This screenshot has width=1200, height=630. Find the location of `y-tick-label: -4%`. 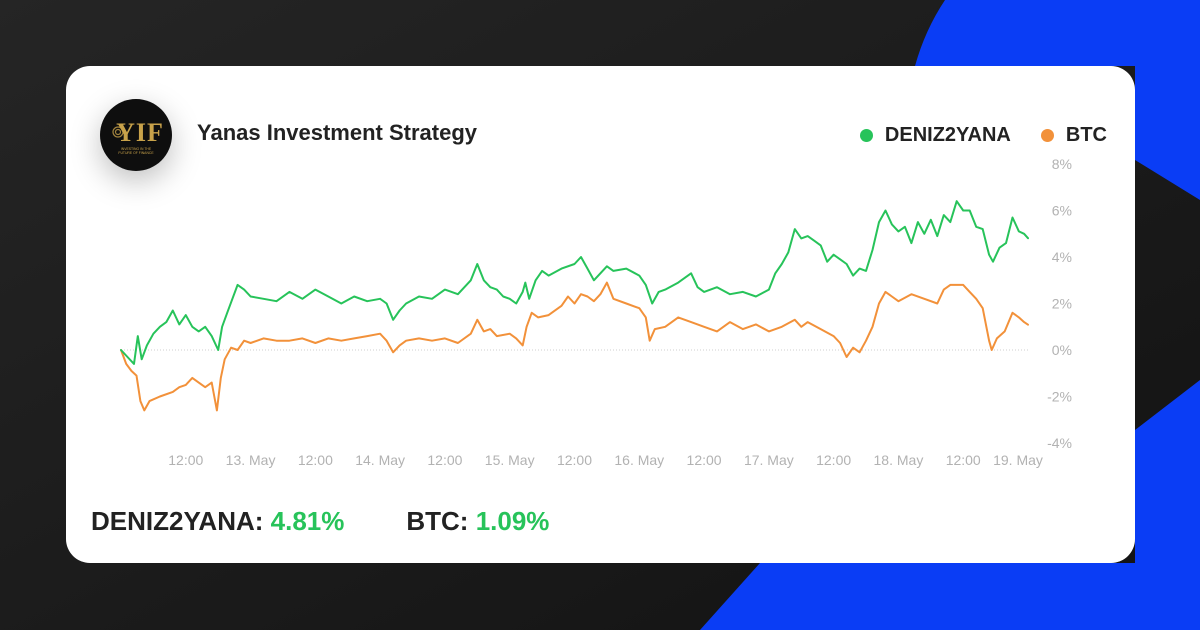

y-tick-label: -4% is located at coordinates (1059, 443).